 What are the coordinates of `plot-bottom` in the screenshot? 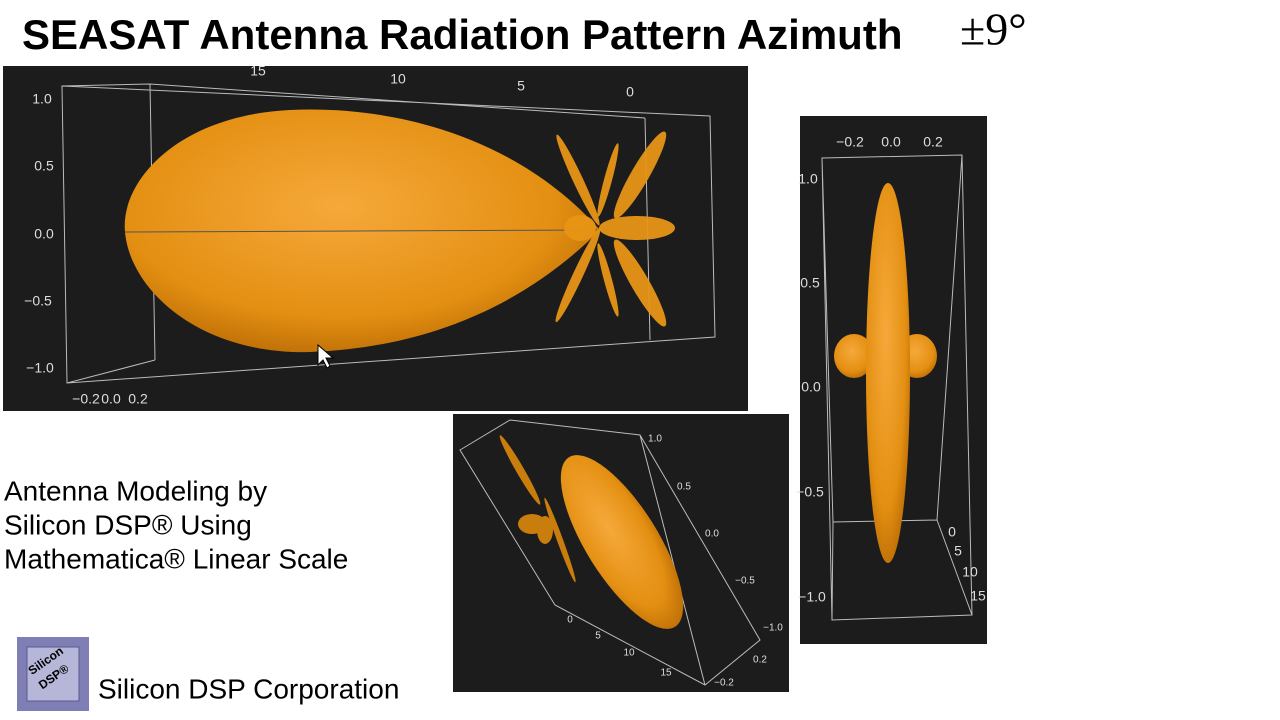 It's located at (621, 553).